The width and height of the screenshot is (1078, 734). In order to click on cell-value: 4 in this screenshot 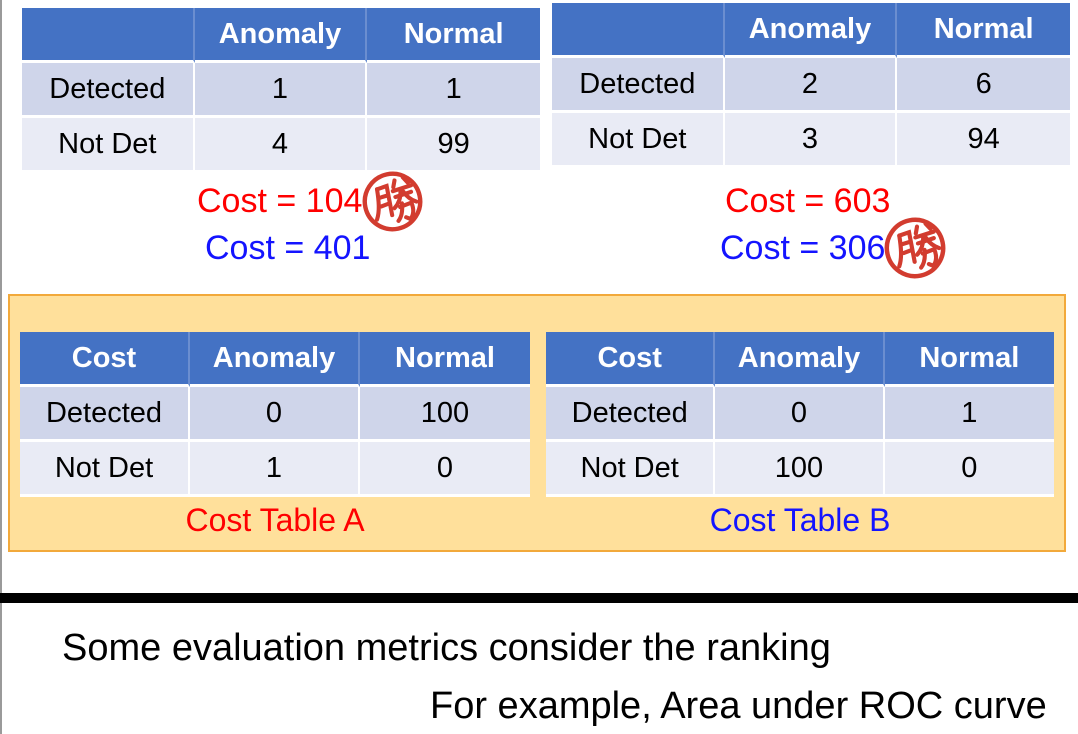, I will do `click(281, 145)`.